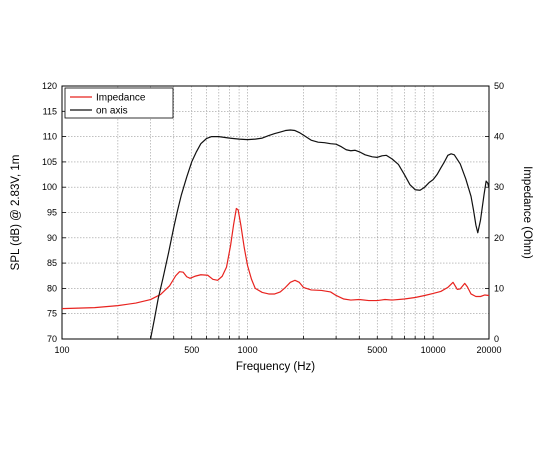  What do you see at coordinates (52, 314) in the screenshot?
I see `y-left-tick-label: 75` at bounding box center [52, 314].